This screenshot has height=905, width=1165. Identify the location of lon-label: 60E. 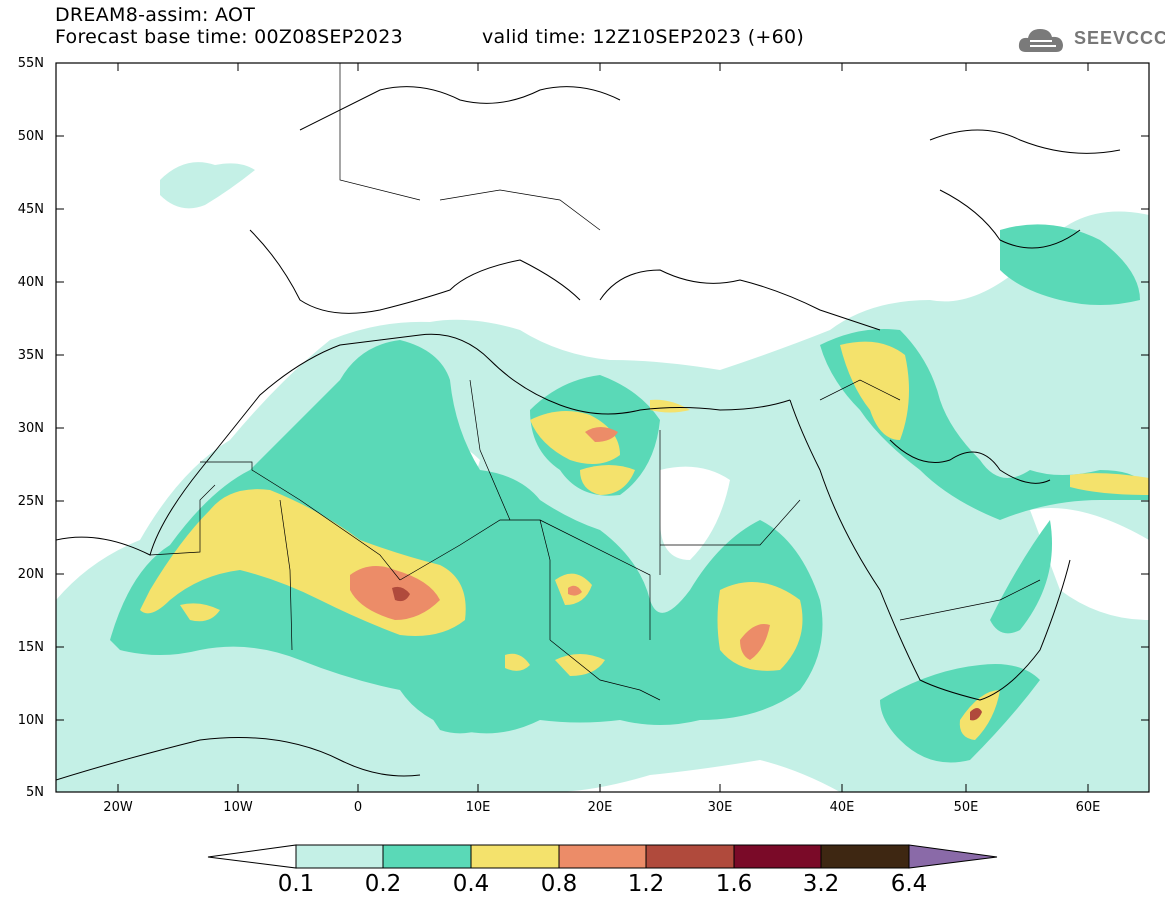
(1088, 807).